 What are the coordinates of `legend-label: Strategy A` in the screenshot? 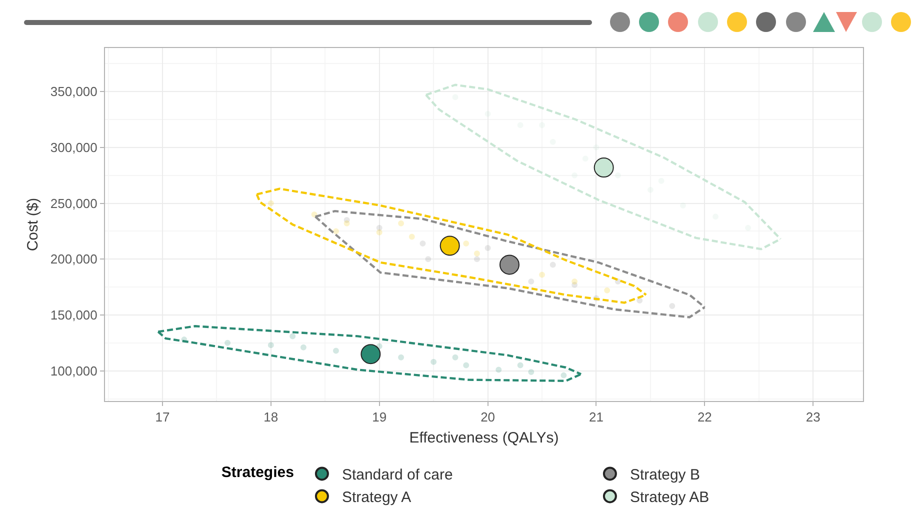 It's located at (377, 497).